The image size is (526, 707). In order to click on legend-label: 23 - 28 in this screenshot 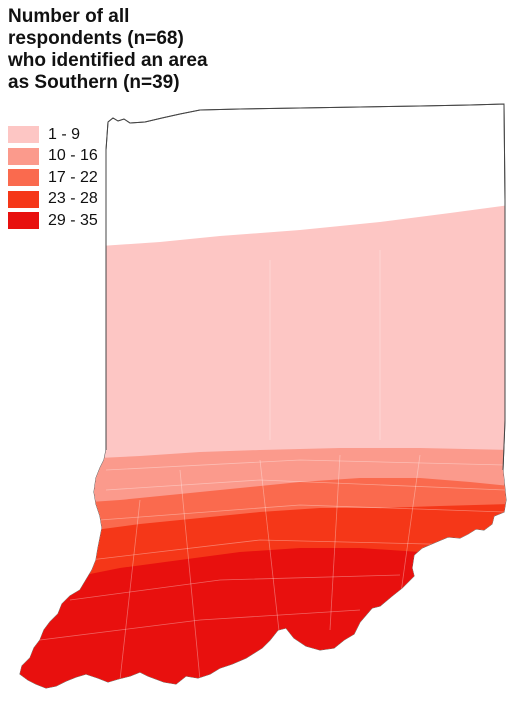, I will do `click(73, 199)`.